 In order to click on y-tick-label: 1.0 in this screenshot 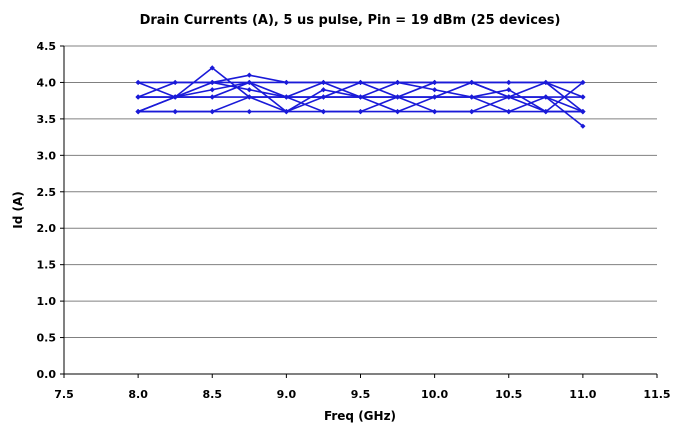, I will do `click(47, 301)`.